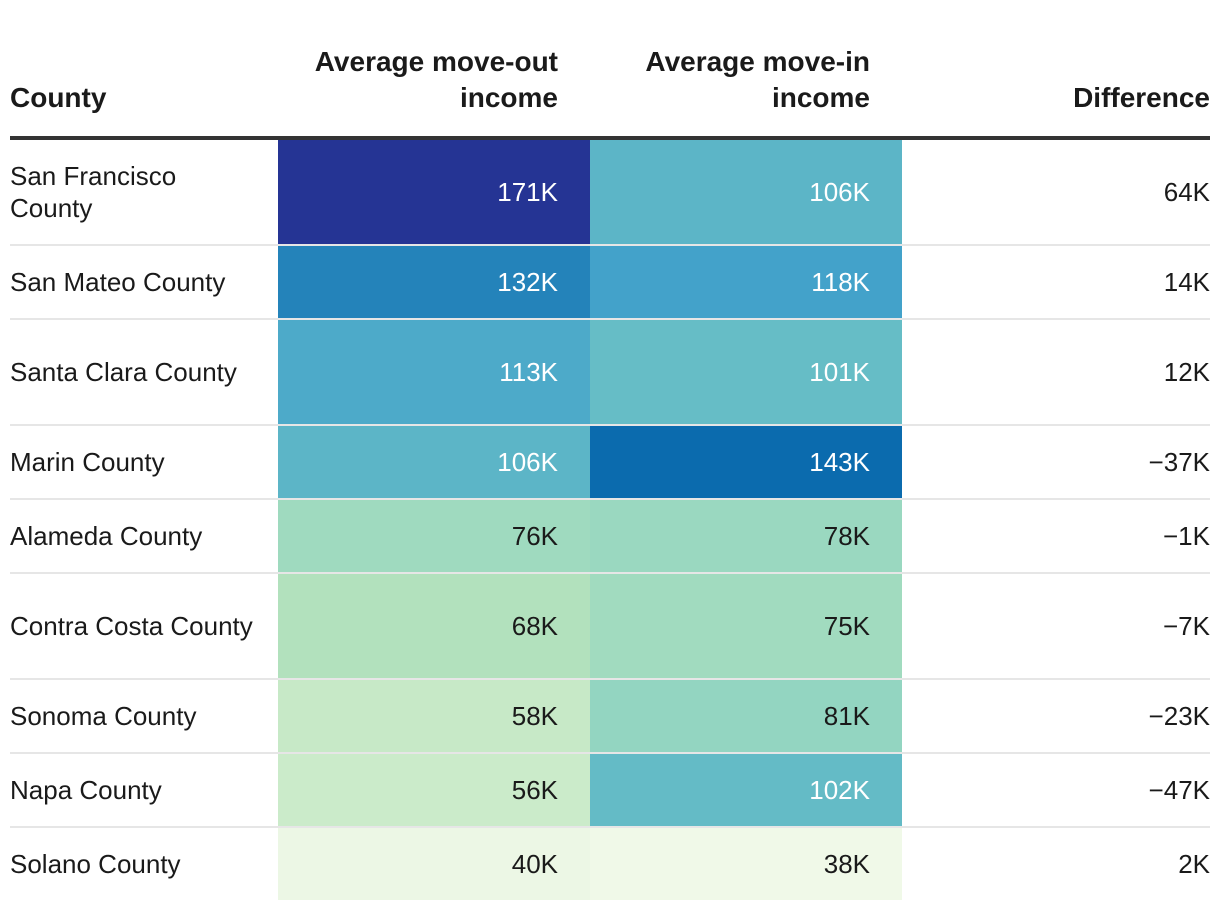 Image resolution: width=1220 pixels, height=908 pixels. I want to click on move-out-cell: 56K, so click(434, 790).